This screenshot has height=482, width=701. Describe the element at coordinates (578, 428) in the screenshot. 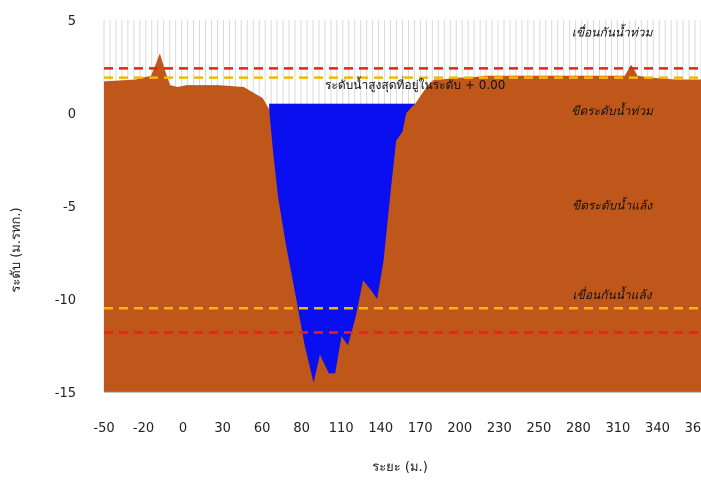

I see `x-tick-label: 280` at that location.